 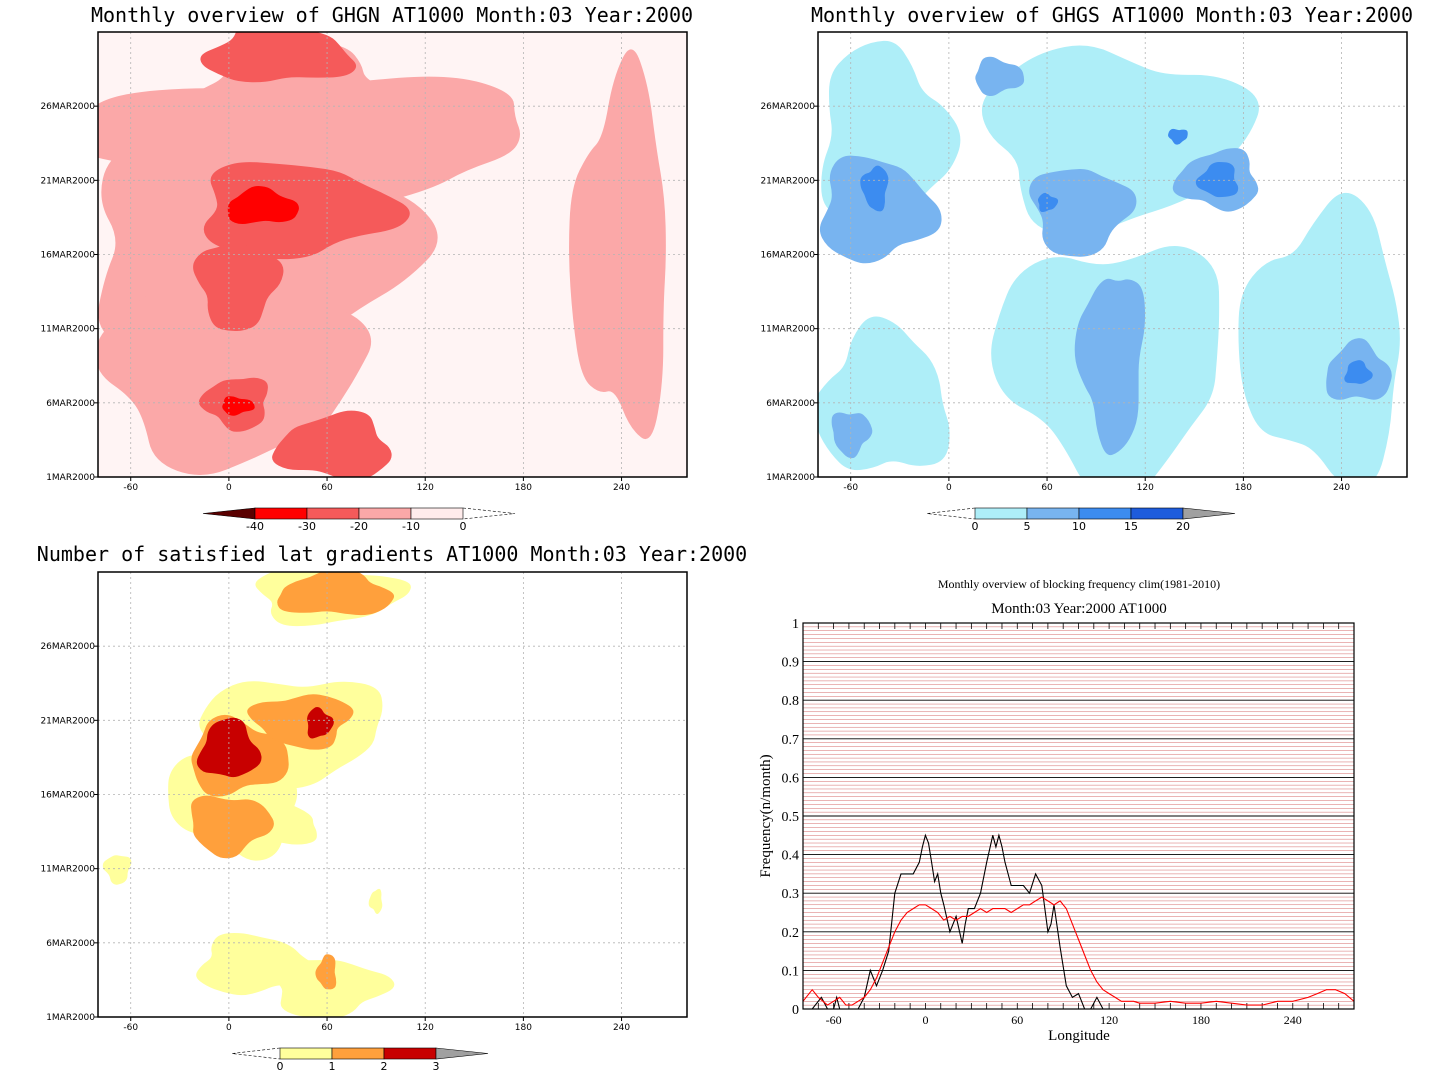 I want to click on x-axis-ticks: -60 0 60 120 180 240, so click(x=376, y=1025).